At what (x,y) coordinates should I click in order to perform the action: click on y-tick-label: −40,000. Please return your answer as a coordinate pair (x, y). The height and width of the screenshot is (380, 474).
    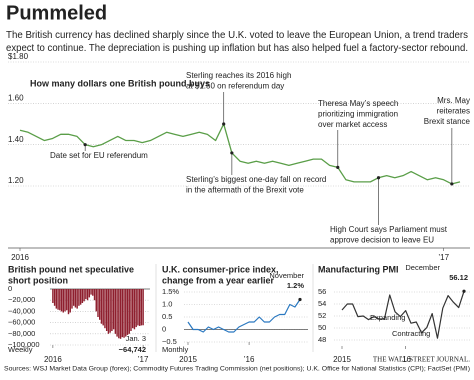
    Looking at the image, I should click on (21, 310).